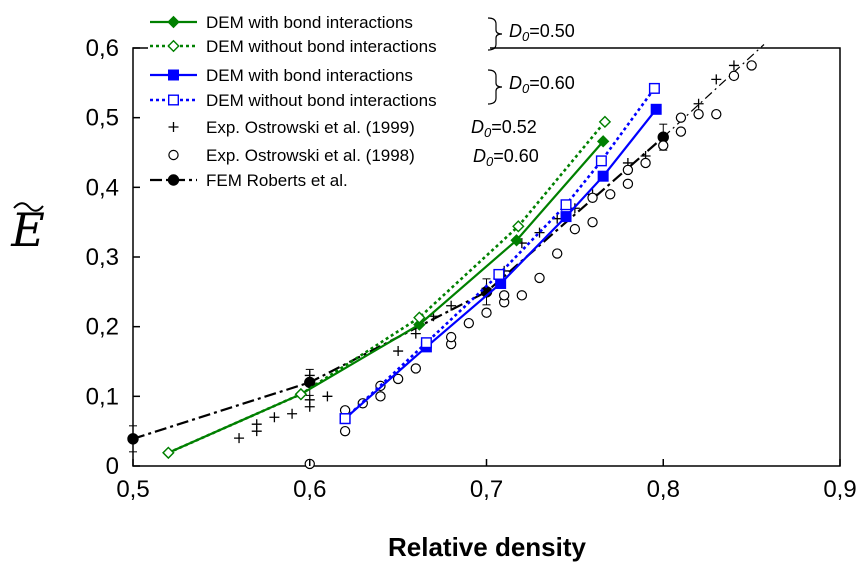 Image resolution: width=861 pixels, height=563 pixels. I want to click on legend-background, so click(319, 101).